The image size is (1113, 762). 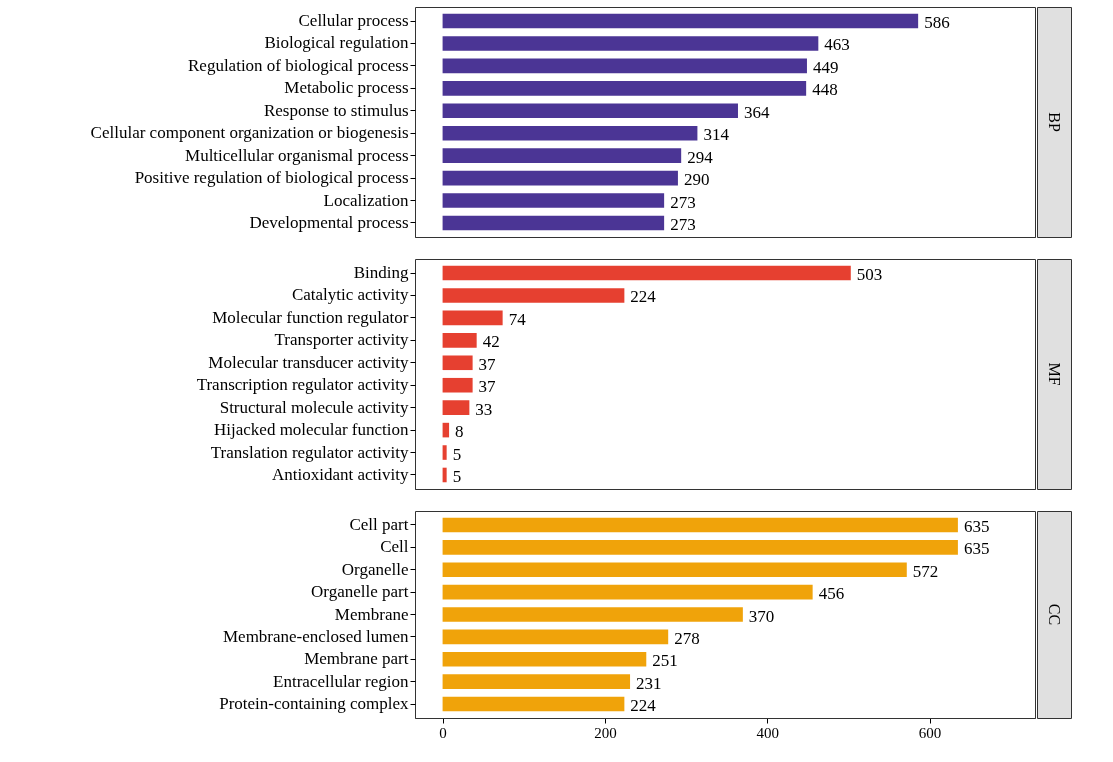 I want to click on data-label: 42, so click(x=491, y=342).